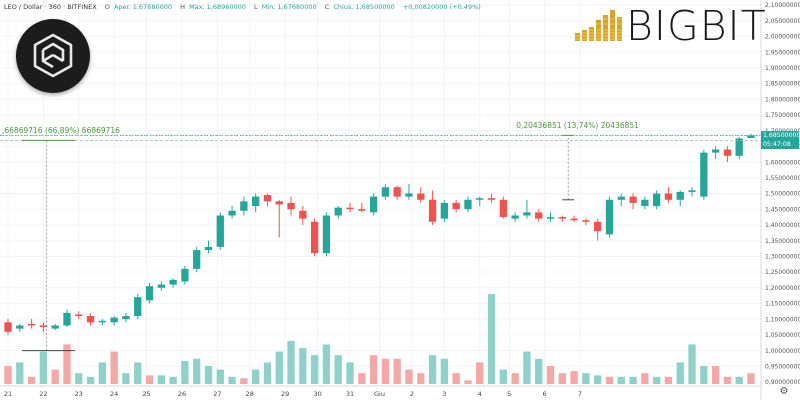  I want to click on close-value: Chius. 1,68500000, so click(364, 7).